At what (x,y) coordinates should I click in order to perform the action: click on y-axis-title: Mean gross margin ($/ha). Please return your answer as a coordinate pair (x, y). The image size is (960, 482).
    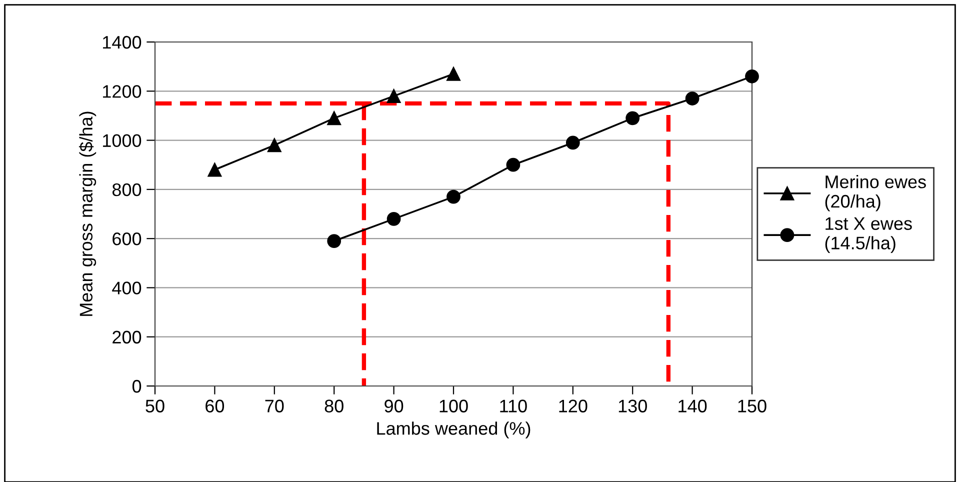
    Looking at the image, I should click on (87, 214).